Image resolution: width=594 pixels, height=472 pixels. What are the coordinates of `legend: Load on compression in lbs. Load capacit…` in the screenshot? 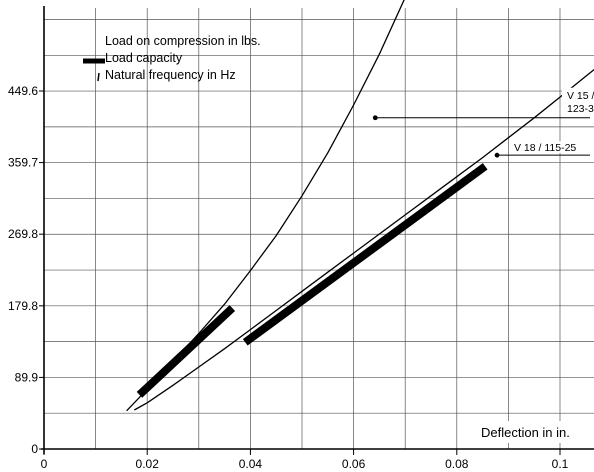 It's located at (172, 58).